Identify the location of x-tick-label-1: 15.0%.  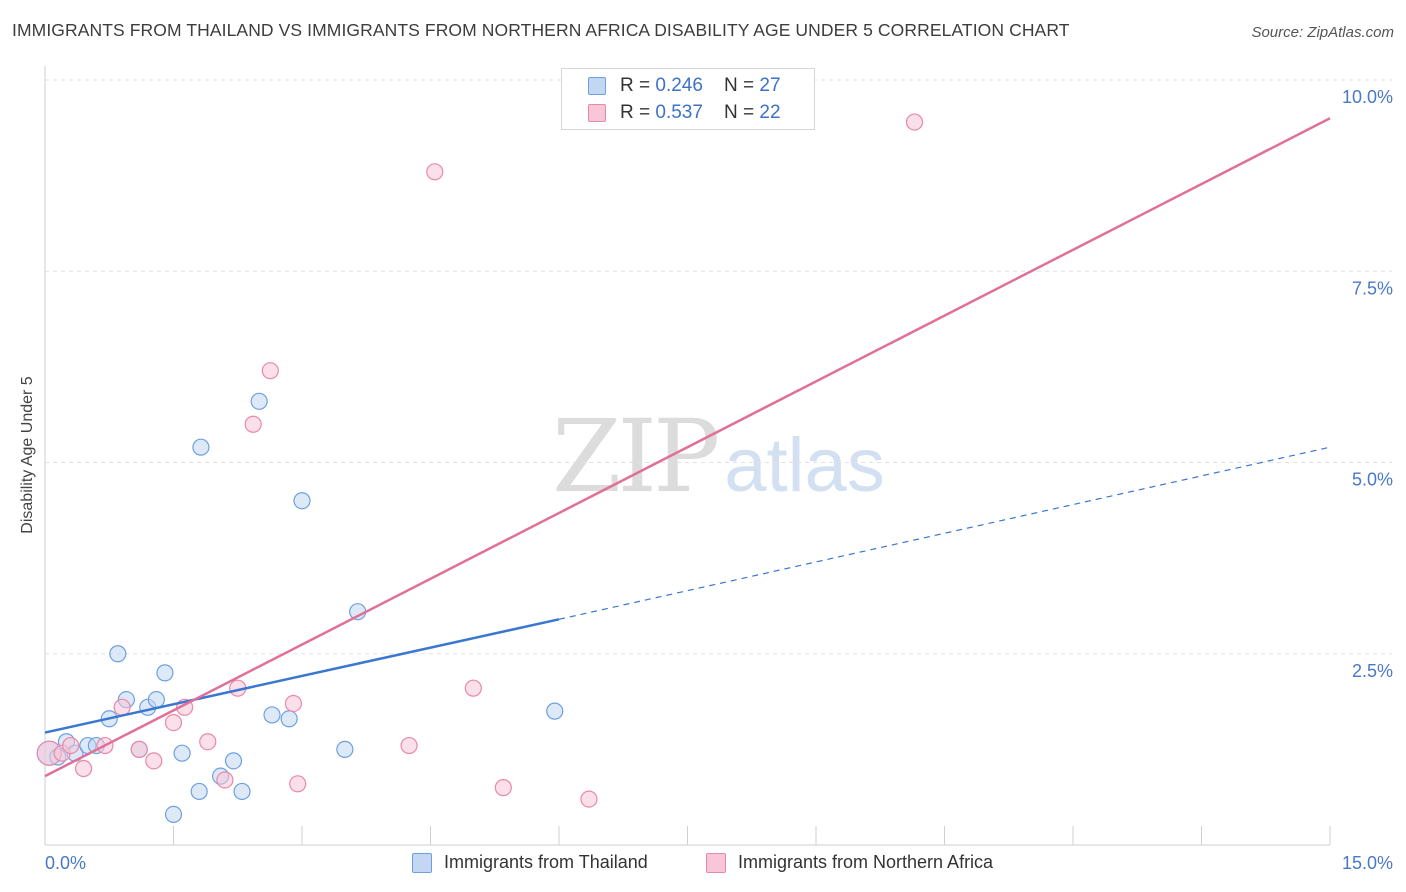
(1367, 863).